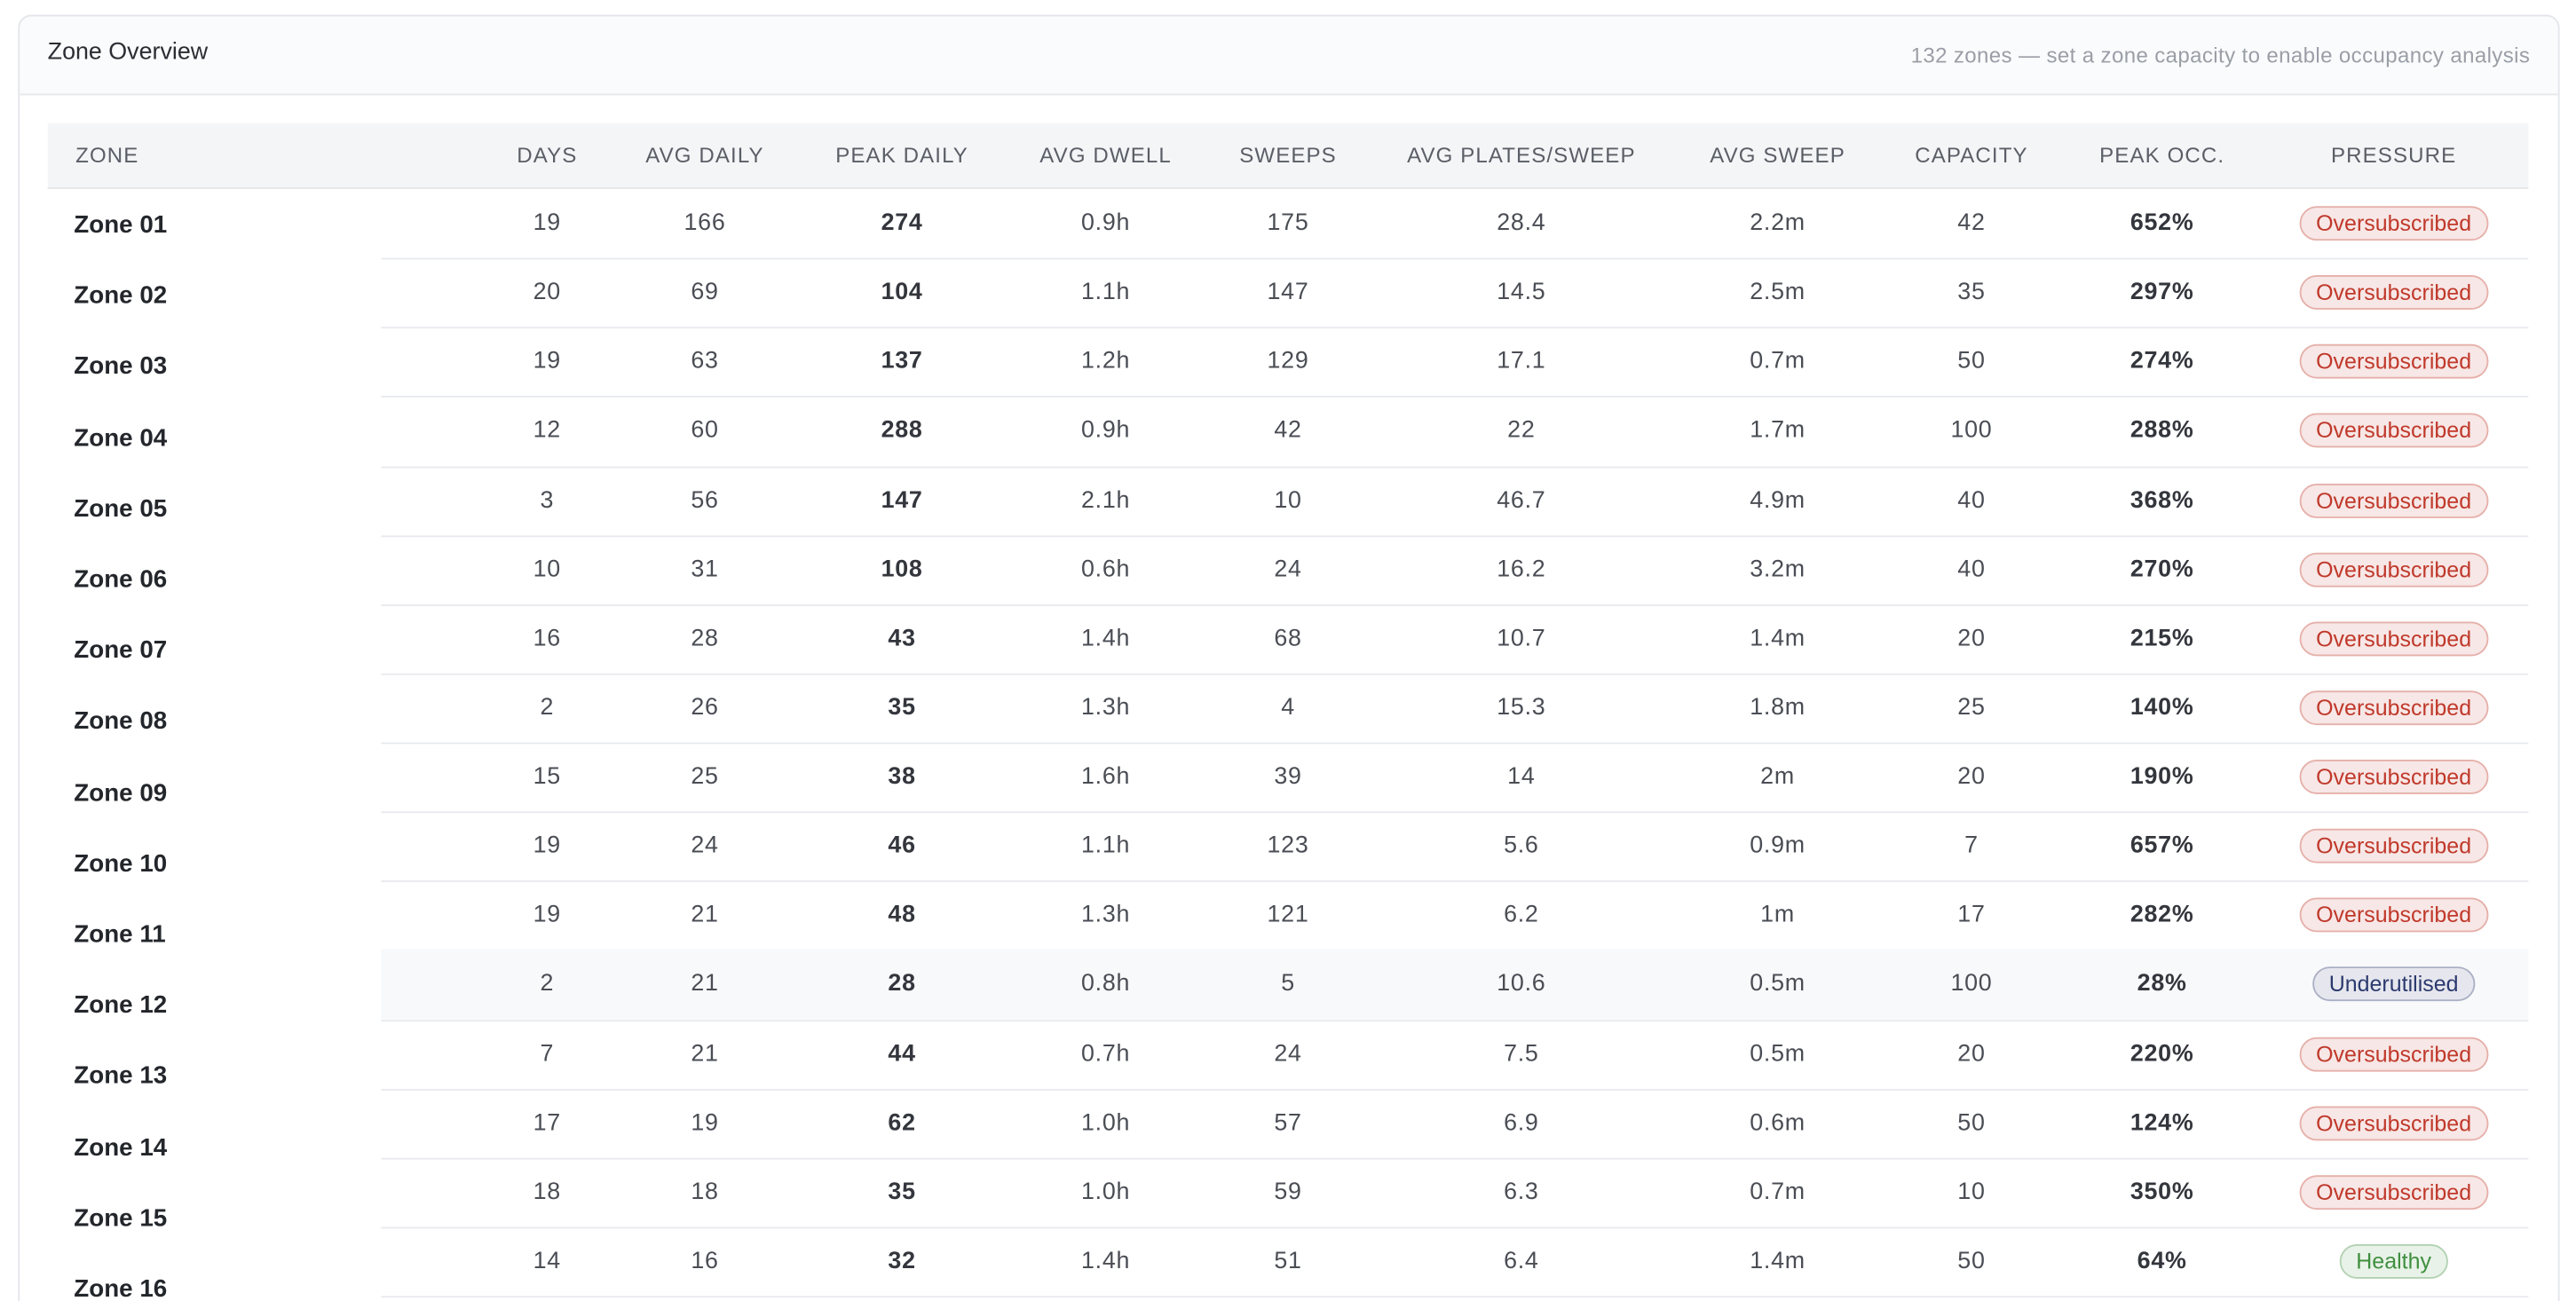 The height and width of the screenshot is (1301, 2576). I want to click on table-cell: 42, so click(1288, 431).